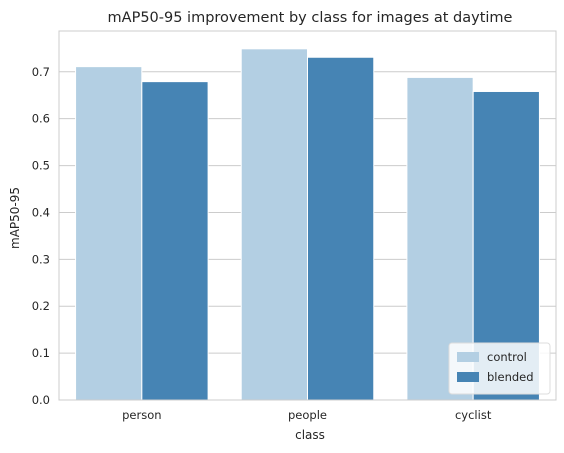  Describe the element at coordinates (41, 166) in the screenshot. I see `y-tick-label: 0.5` at that location.